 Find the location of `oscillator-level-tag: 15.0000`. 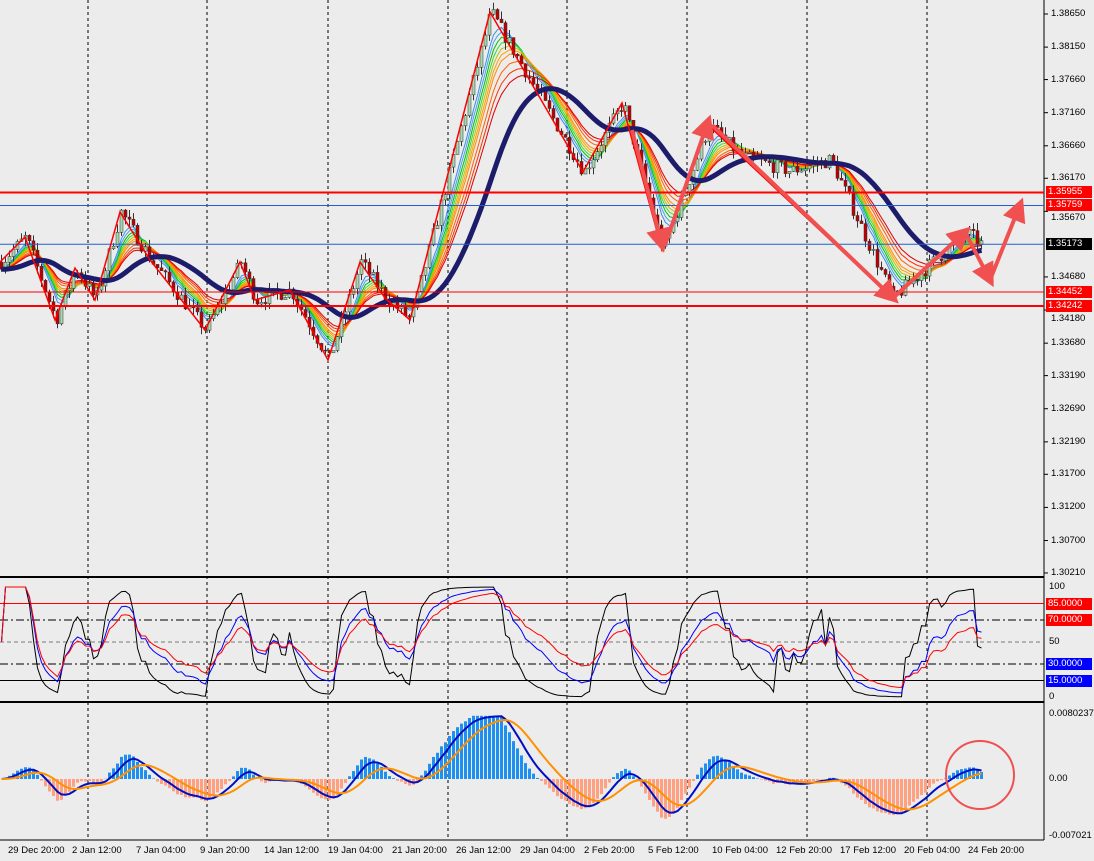

oscillator-level-tag: 15.0000 is located at coordinates (1069, 680).